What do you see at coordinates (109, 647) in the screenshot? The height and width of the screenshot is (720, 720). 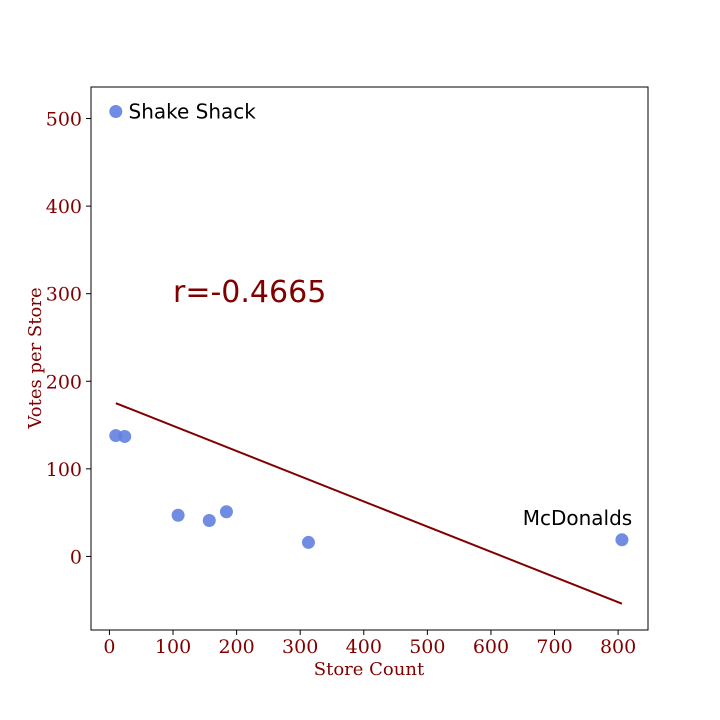 I see `x-tick-label: 0` at bounding box center [109, 647].